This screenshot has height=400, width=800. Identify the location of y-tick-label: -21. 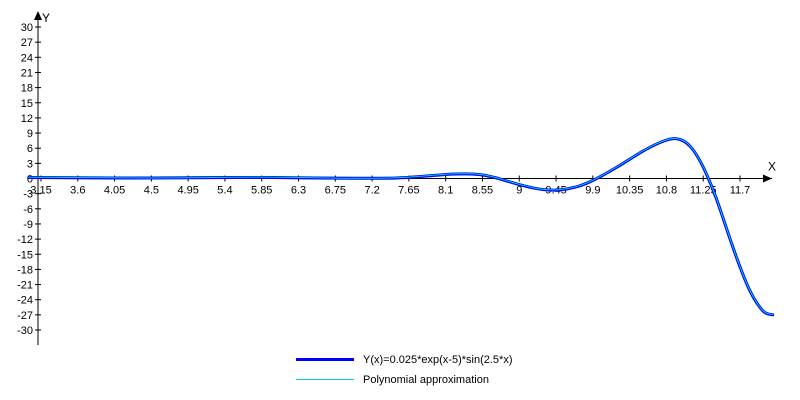
(25, 286).